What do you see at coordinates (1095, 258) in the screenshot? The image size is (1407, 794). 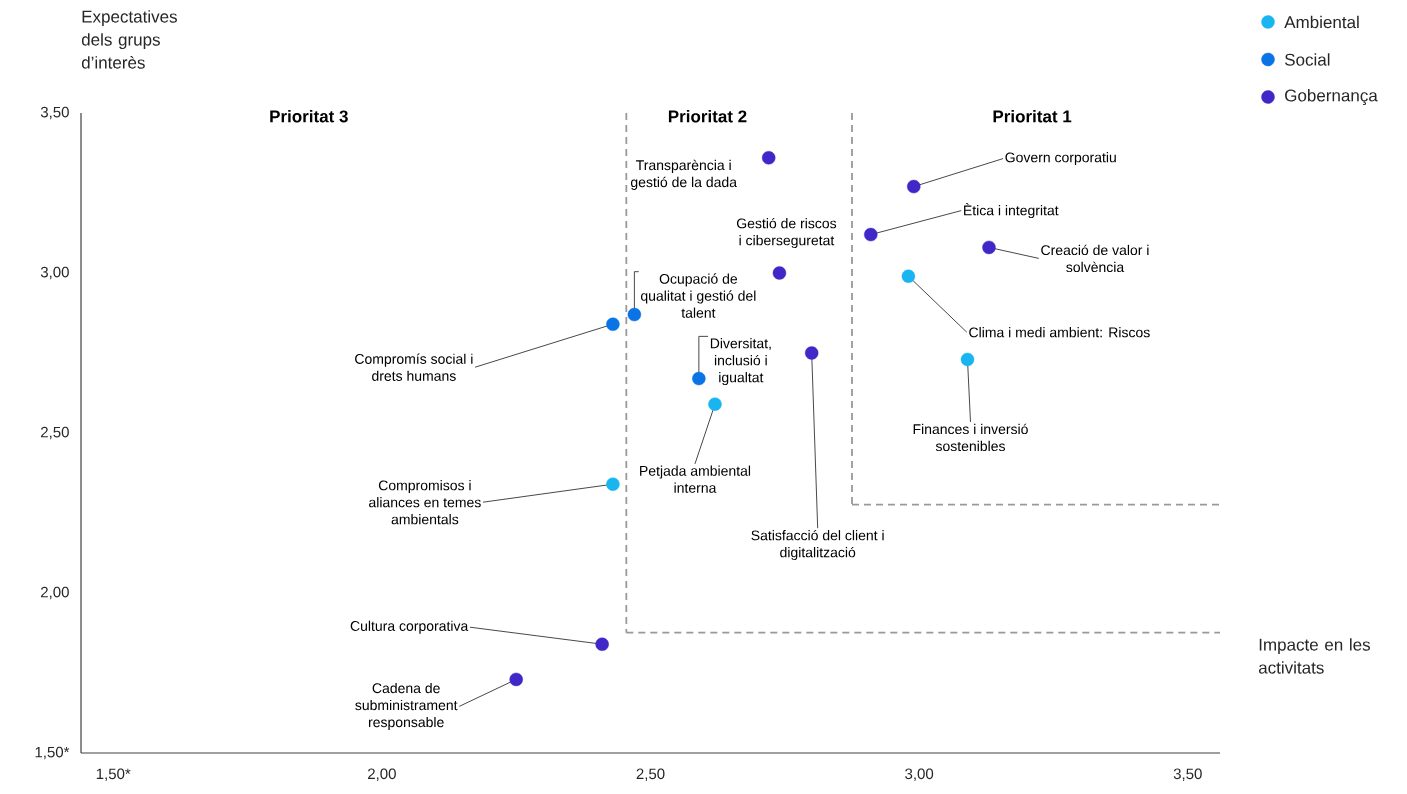 I see `annotation: Creació de valor i solvència` at bounding box center [1095, 258].